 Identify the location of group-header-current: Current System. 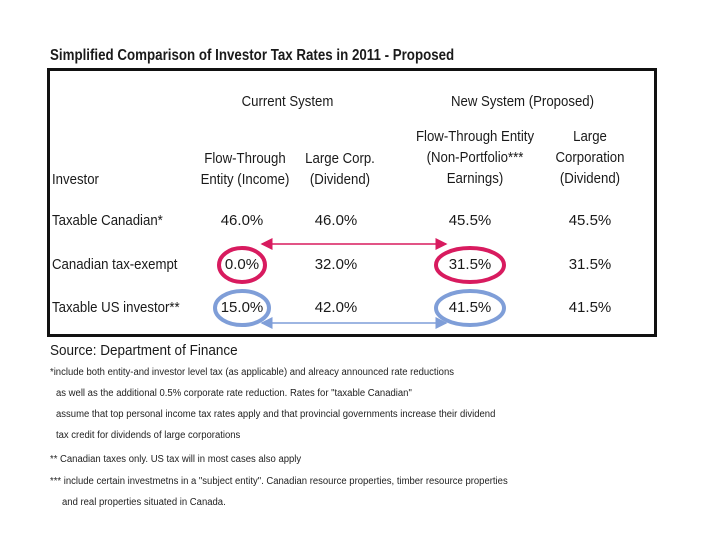
(287, 101).